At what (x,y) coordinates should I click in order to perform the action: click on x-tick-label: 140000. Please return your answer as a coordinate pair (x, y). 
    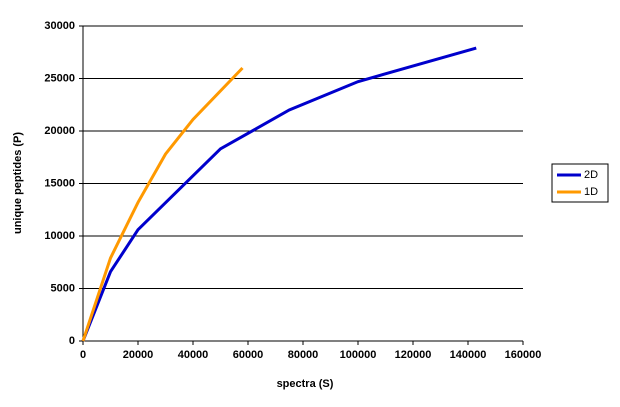
    Looking at the image, I should click on (468, 355).